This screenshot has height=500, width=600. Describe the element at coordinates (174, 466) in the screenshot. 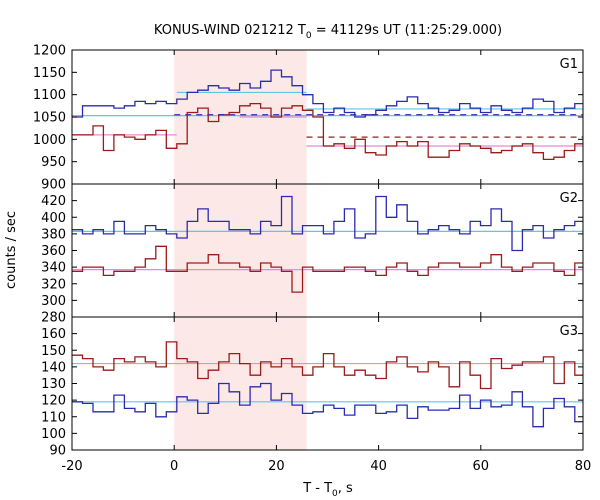

I see `x-tick-label: 0` at that location.